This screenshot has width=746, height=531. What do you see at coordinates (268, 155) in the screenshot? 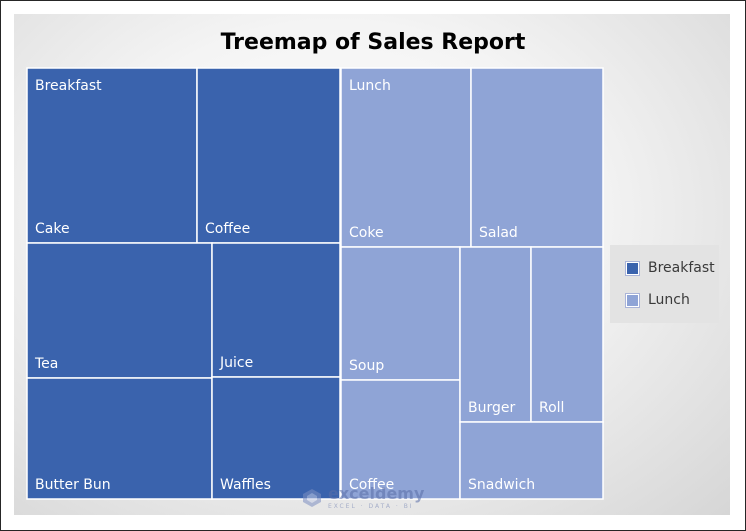
I see `tile-breakfast-coffee` at bounding box center [268, 155].